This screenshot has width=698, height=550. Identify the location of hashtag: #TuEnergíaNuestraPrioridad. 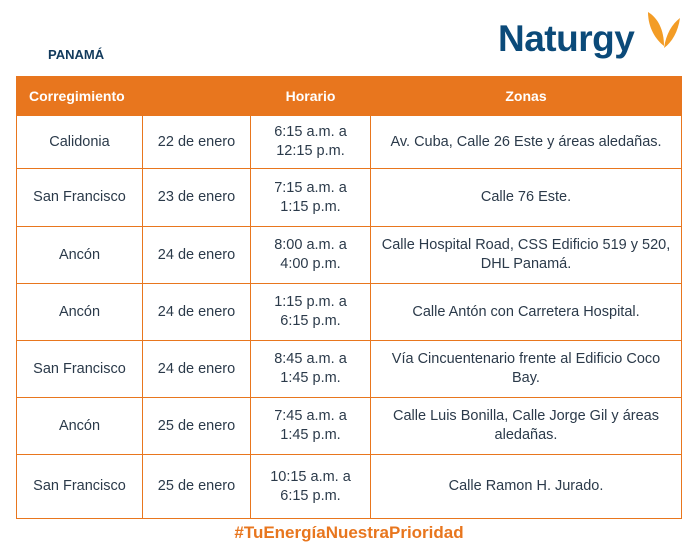
(349, 532).